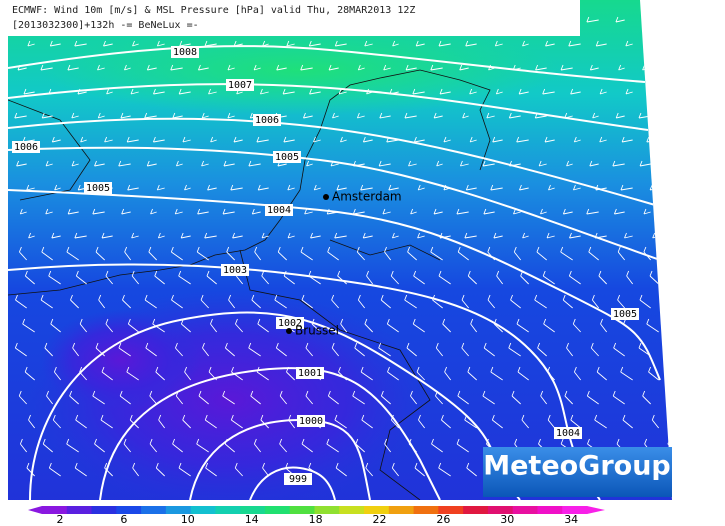 This screenshot has height=526, width=725. Describe the element at coordinates (294, 18) in the screenshot. I see `header-box` at that location.